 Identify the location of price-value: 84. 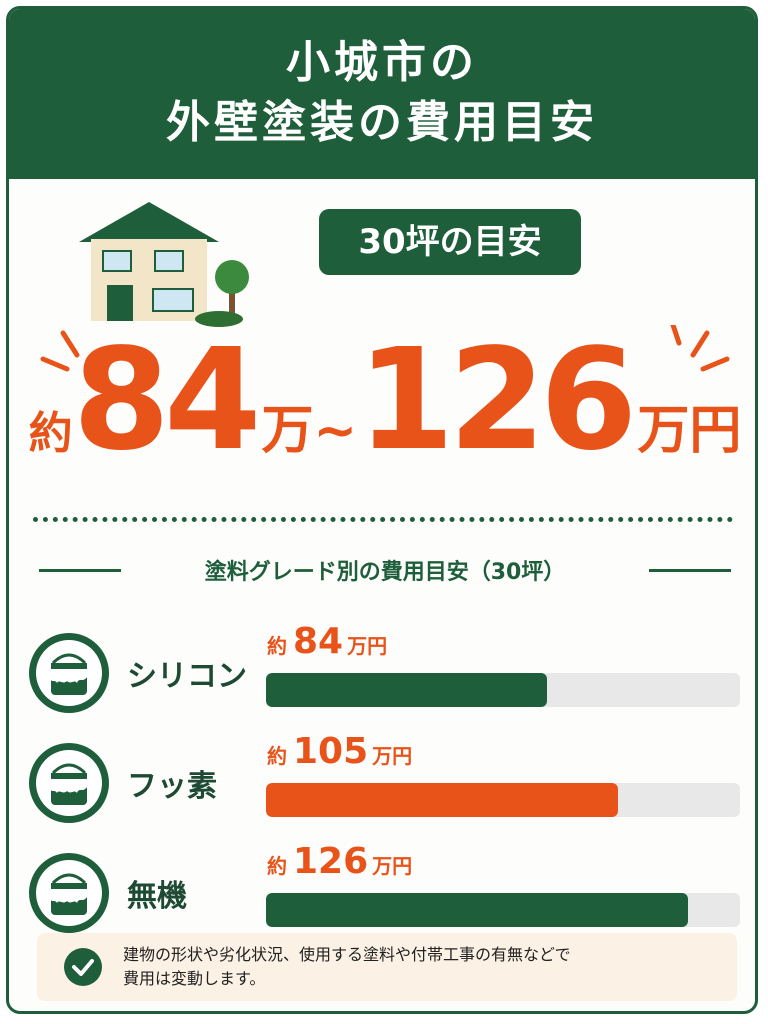
(318, 641).